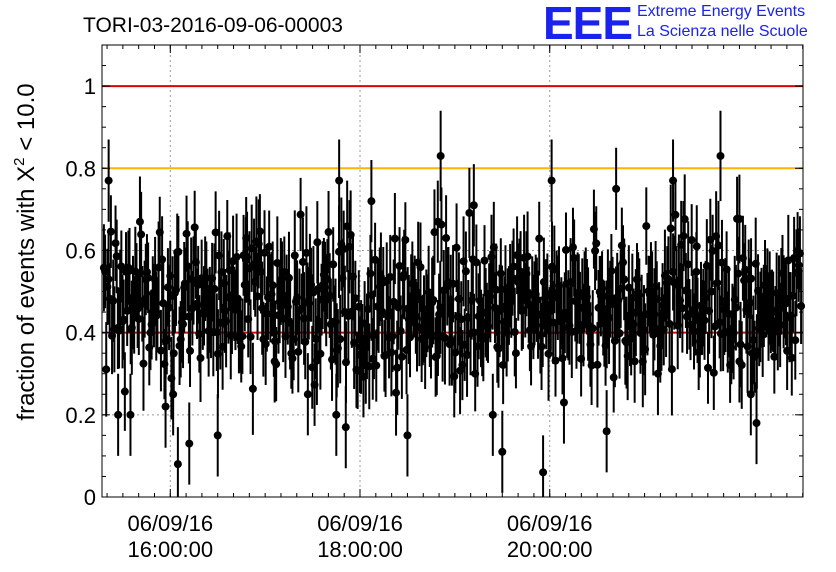  What do you see at coordinates (90, 86) in the screenshot?
I see `y-tick-label: 1` at bounding box center [90, 86].